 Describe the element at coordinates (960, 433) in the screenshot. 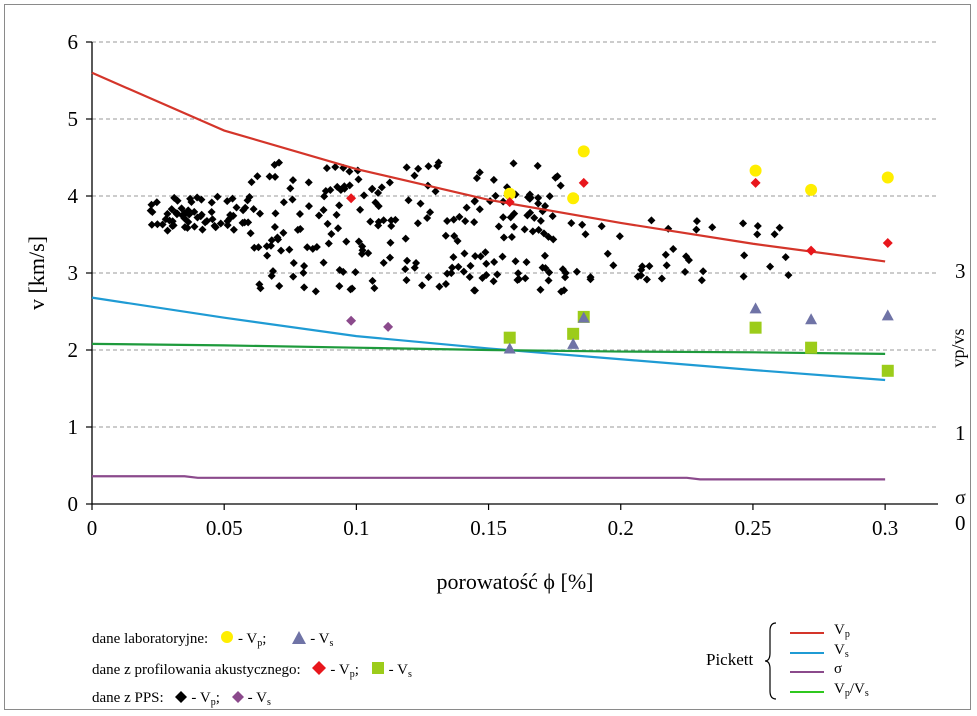

I see `right-tick-label: 1` at that location.